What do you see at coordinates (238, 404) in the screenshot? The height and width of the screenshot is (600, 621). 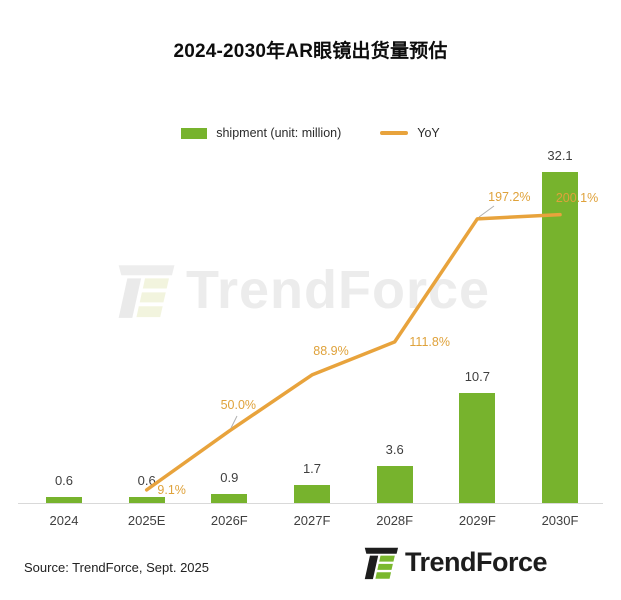 I see `yoy-point-label: 50.0%` at bounding box center [238, 404].